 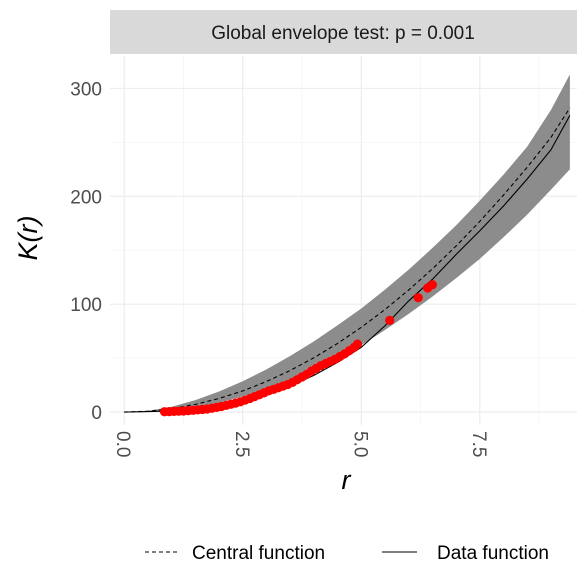 I want to click on facet-strip, so click(x=343, y=32).